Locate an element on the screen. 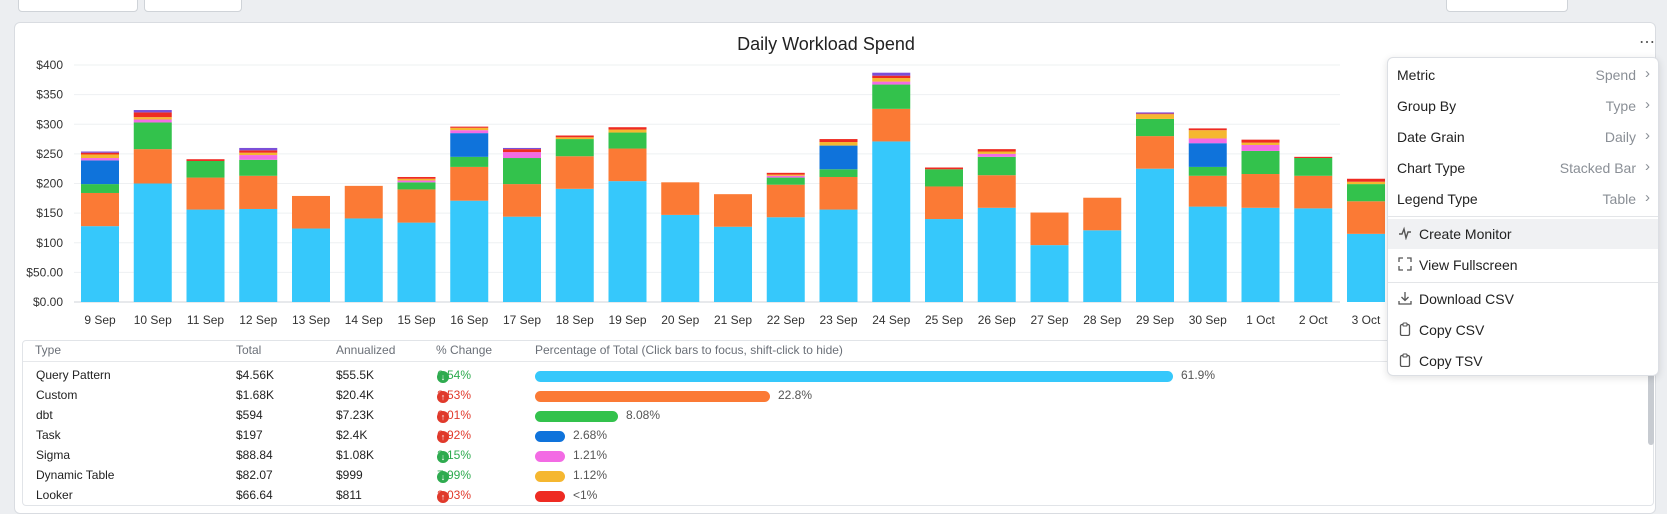 This screenshot has height=514, width=1667. menu-item-date-grain: Date Grain Daily › is located at coordinates (1523, 137).